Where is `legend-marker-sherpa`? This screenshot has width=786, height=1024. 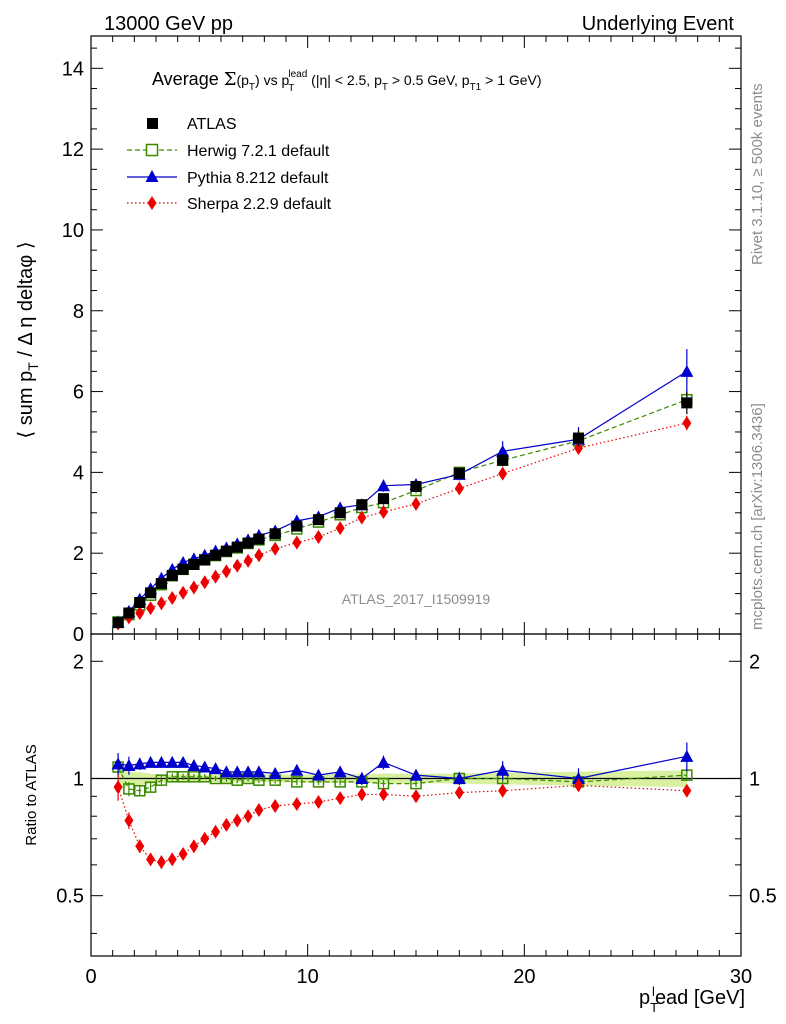
legend-marker-sherpa is located at coordinates (152, 203).